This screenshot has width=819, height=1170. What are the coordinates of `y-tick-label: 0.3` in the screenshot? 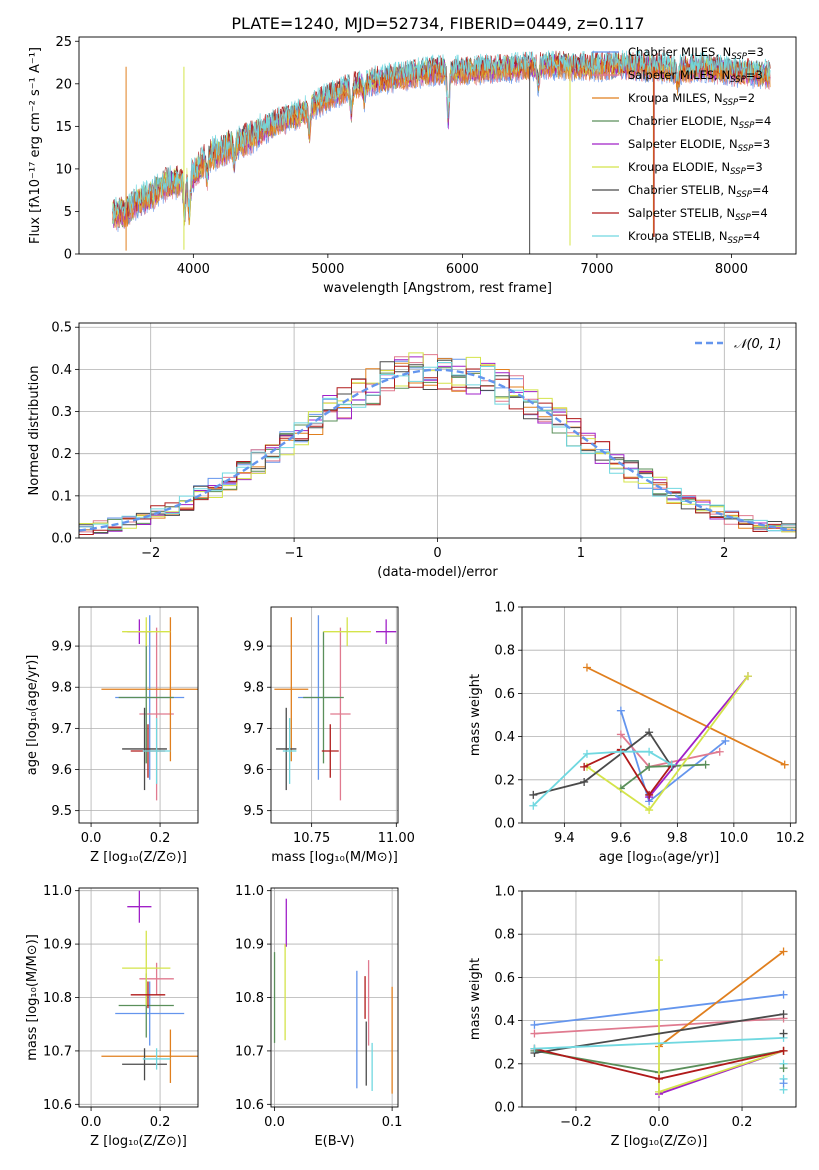 It's located at (61, 412).